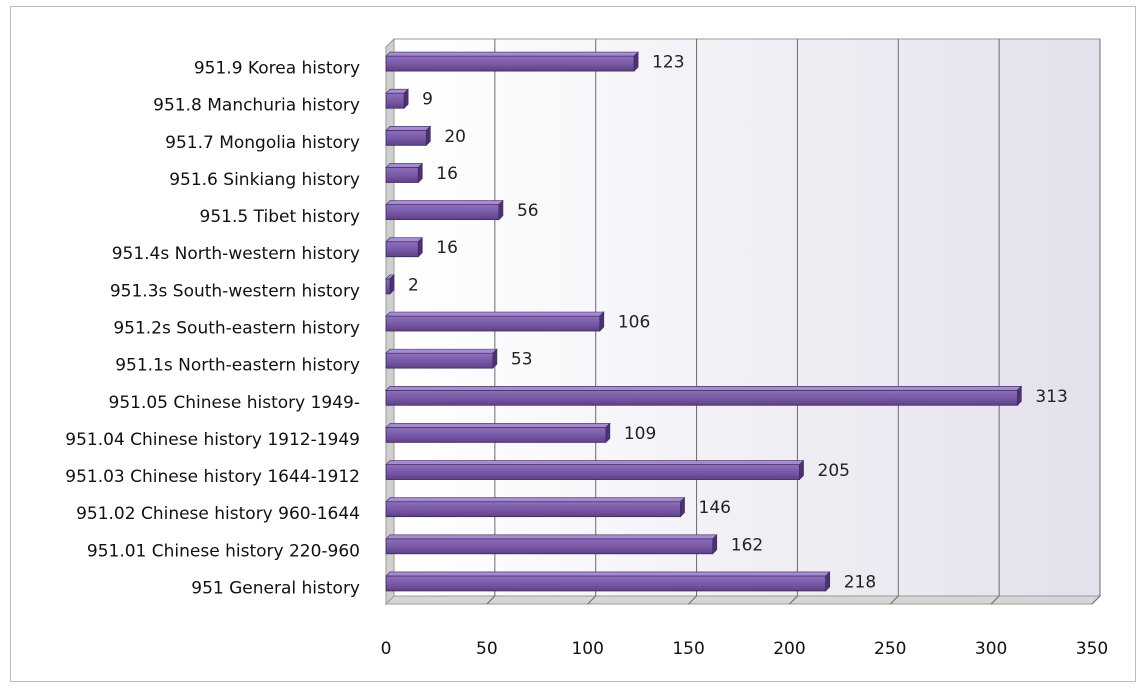 This screenshot has width=1148, height=690. Describe the element at coordinates (280, 217) in the screenshot. I see `category-label: 951.5 Tibet history` at that location.